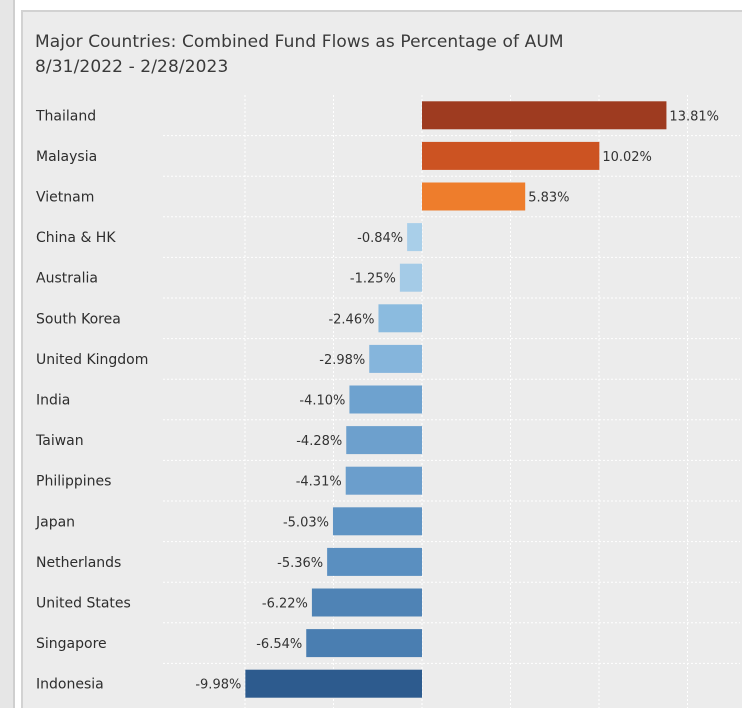 This screenshot has width=742, height=708. What do you see at coordinates (71, 644) in the screenshot?
I see `category-label: Singapore` at bounding box center [71, 644].